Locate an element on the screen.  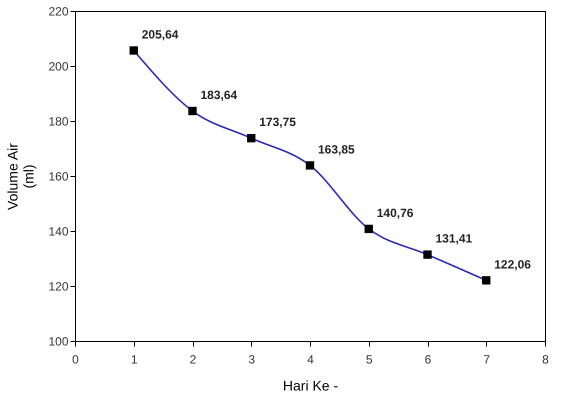
x-tick-label: 6 is located at coordinates (428, 359).